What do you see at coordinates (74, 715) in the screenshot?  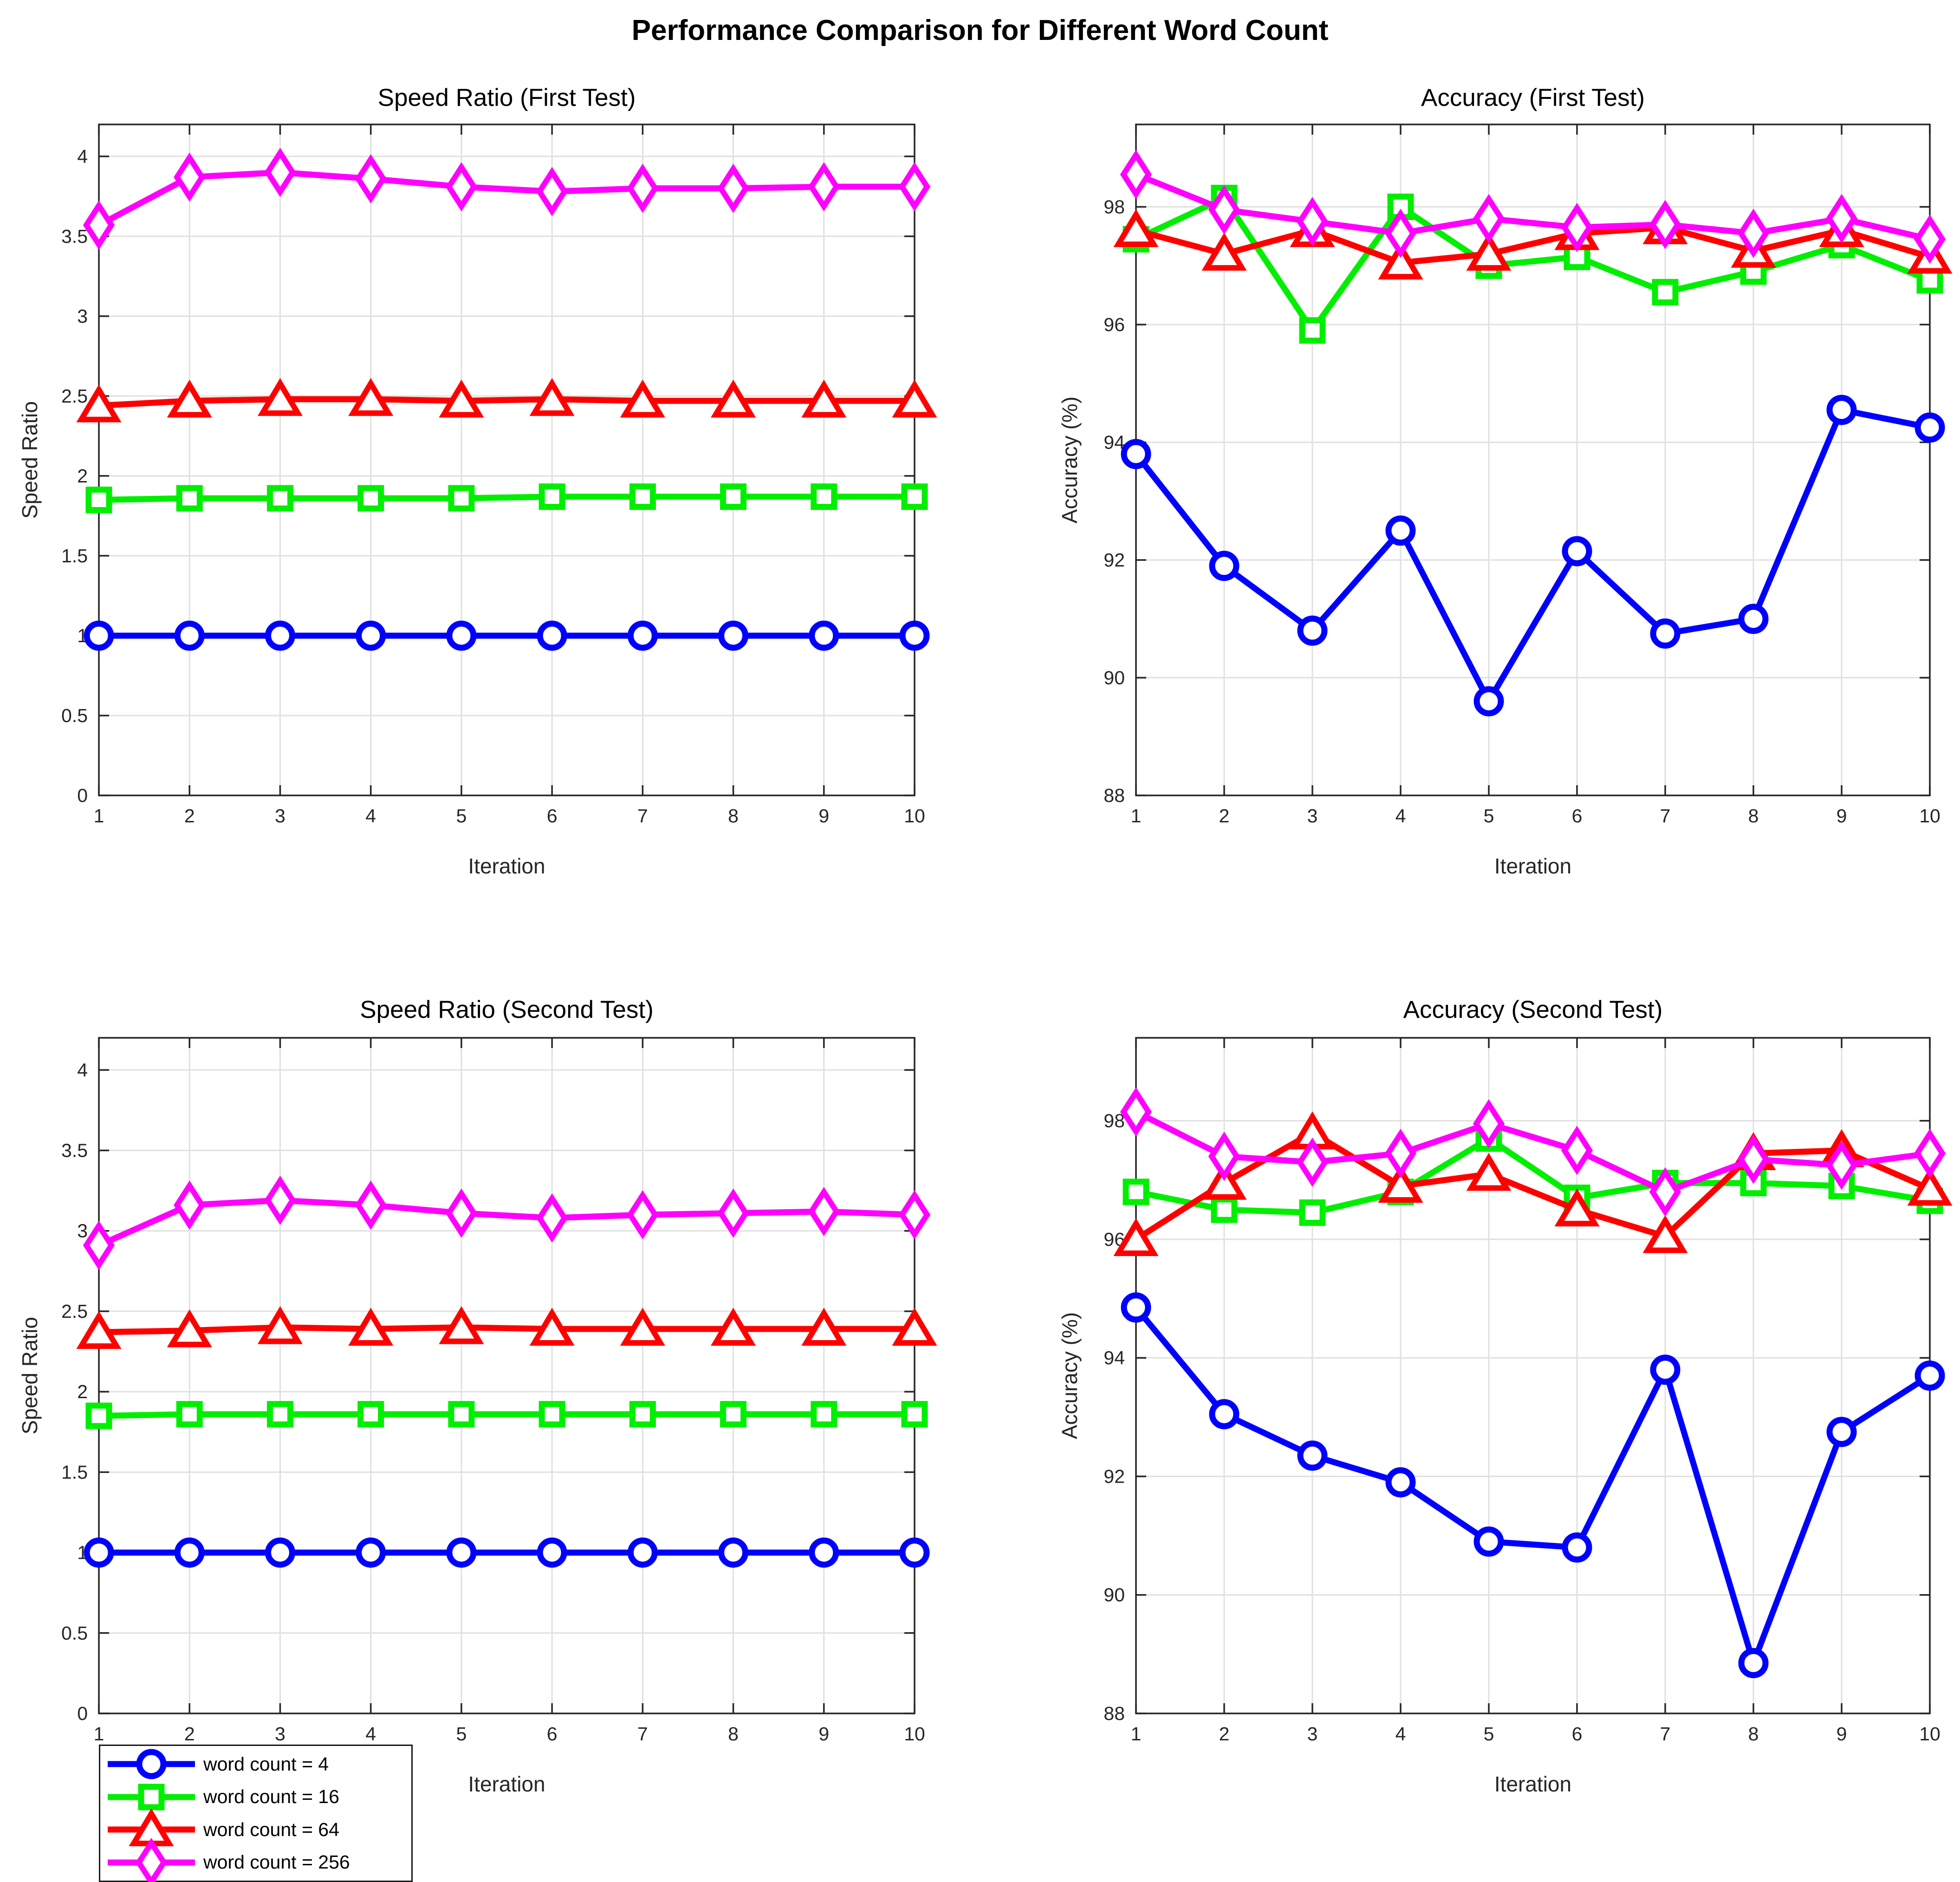 I see `y-tick-label: 0.5` at bounding box center [74, 715].